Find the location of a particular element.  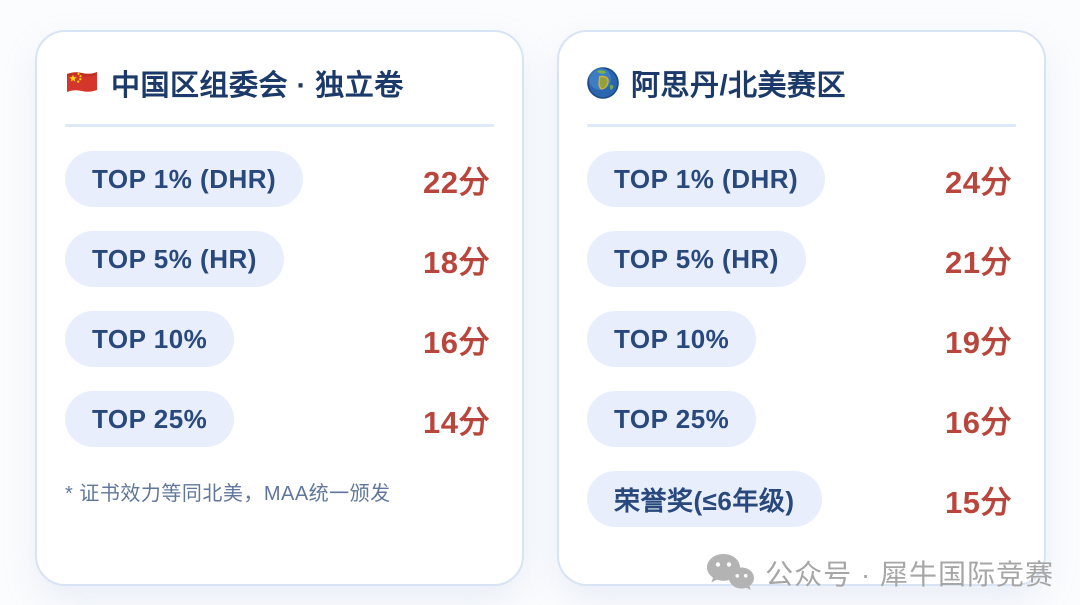

watermark-text: 公众号 · 犀牛国际竞赛 is located at coordinates (909, 574).